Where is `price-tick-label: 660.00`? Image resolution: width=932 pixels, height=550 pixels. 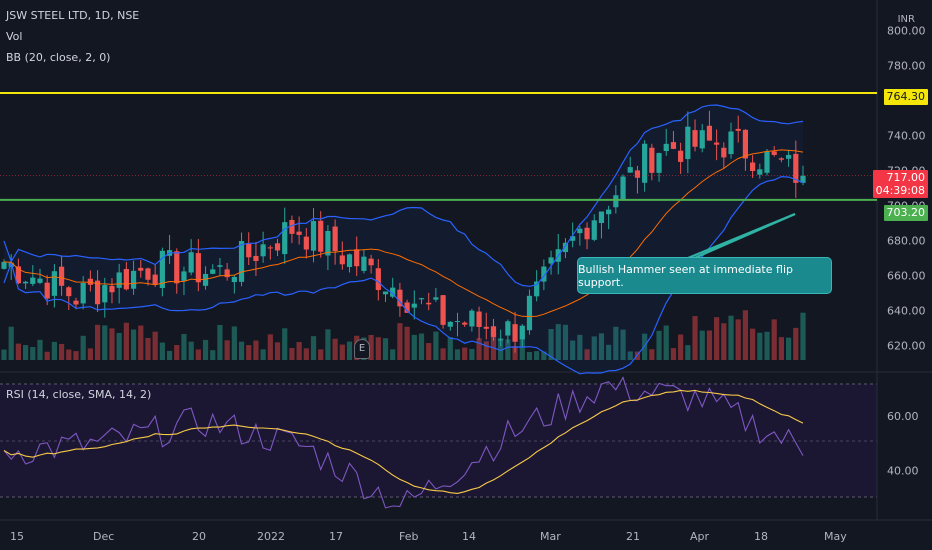 price-tick-label: 660.00 is located at coordinates (906, 276).